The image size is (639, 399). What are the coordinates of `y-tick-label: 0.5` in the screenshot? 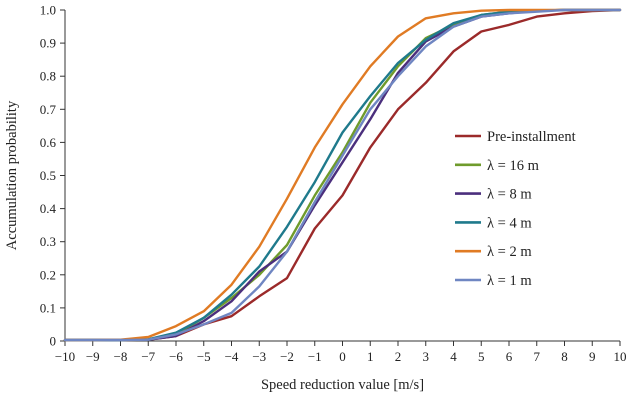 It's located at (48, 175).